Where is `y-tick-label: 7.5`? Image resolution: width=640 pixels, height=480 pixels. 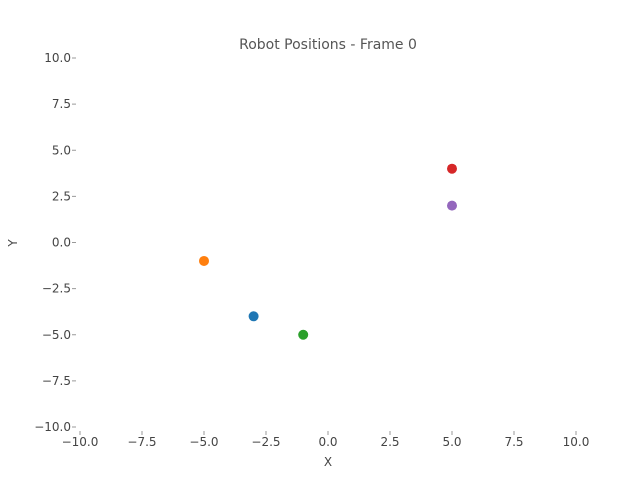
y-tick-label: 7.5 is located at coordinates (61, 104).